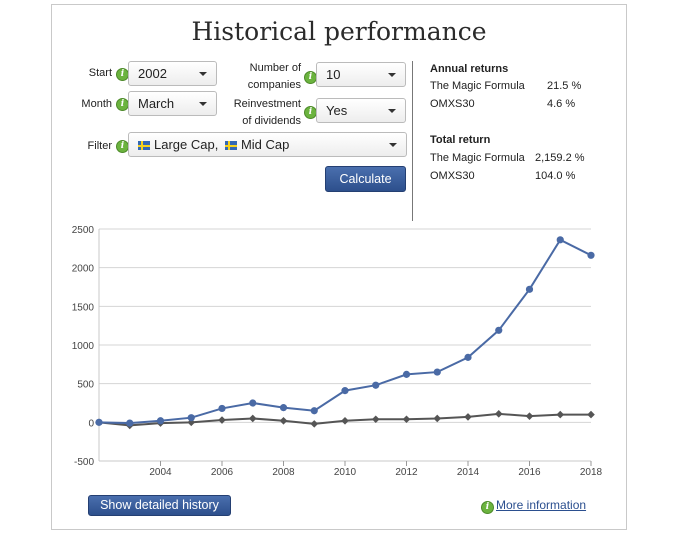  Describe the element at coordinates (274, 85) in the screenshot. I see `companies-label-line-2: companies` at that location.